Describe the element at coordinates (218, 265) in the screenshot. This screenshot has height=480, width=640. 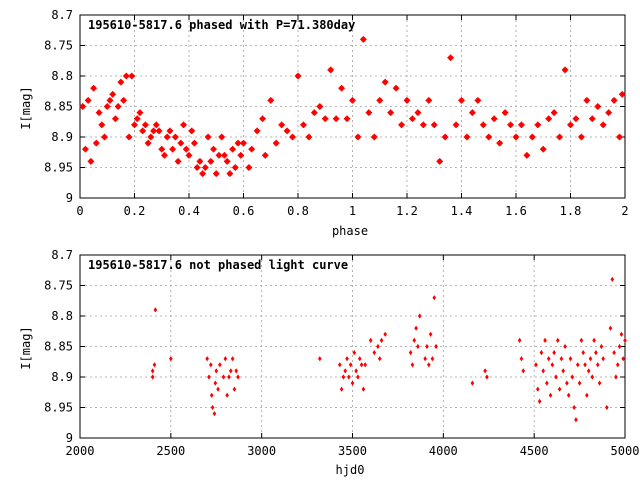
I see `chart-title: 195610-5817.6 not phased light curve` at that location.